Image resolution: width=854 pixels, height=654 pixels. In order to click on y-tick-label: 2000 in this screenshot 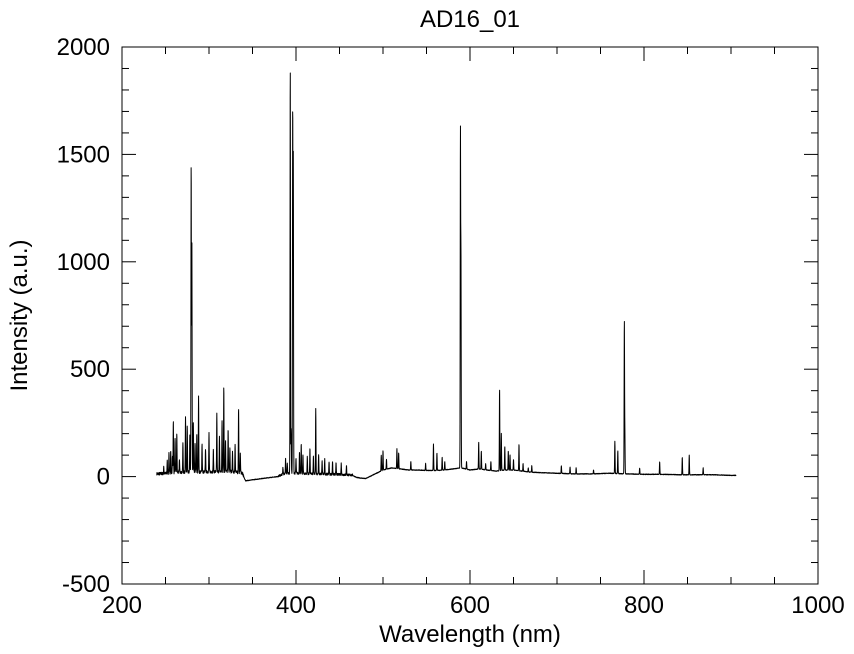, I will do `click(83, 47)`.